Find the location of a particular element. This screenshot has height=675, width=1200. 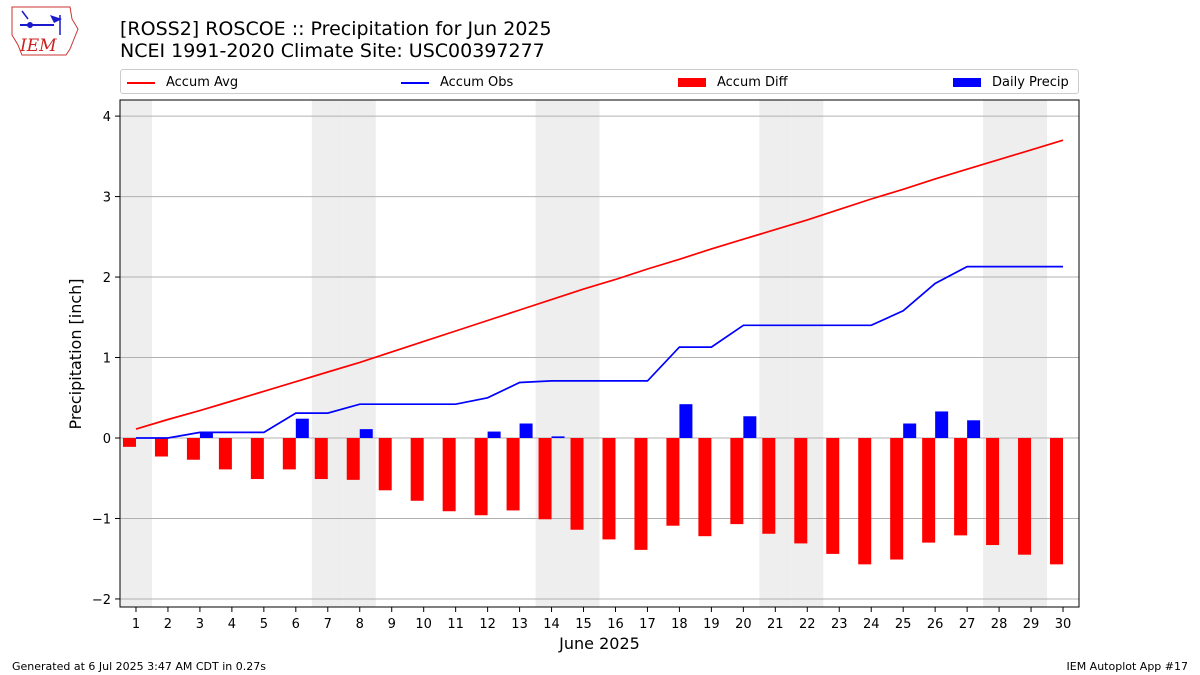

logo-text: IEM is located at coordinates (38, 46).